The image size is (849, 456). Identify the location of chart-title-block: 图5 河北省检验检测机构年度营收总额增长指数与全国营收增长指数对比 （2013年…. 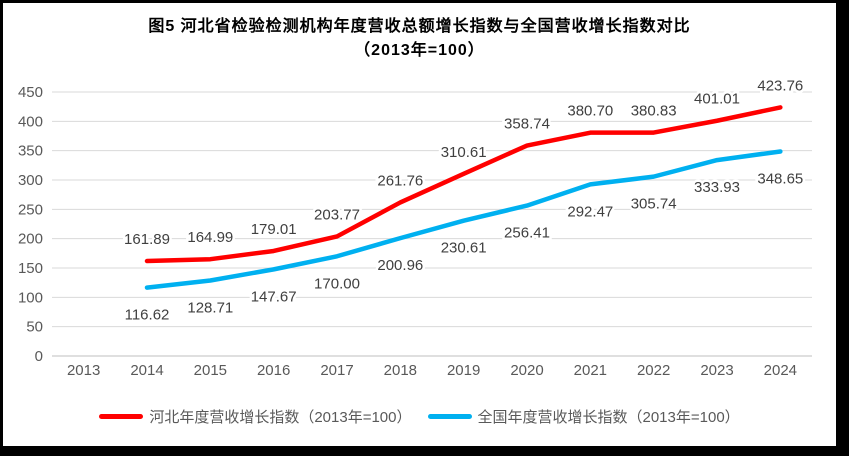
(419, 39).